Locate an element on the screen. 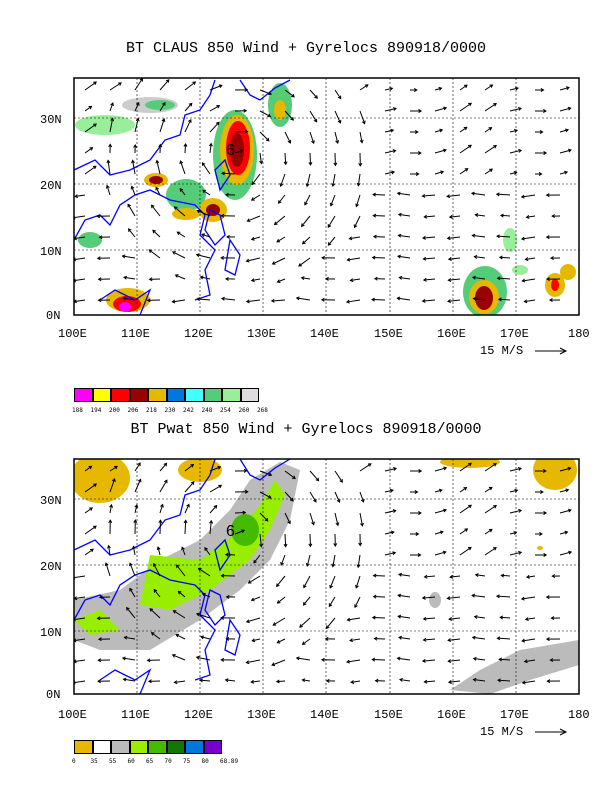 Image resolution: width=612 pixels, height=792 pixels. svg-text: 170E is located at coordinates (514, 334).